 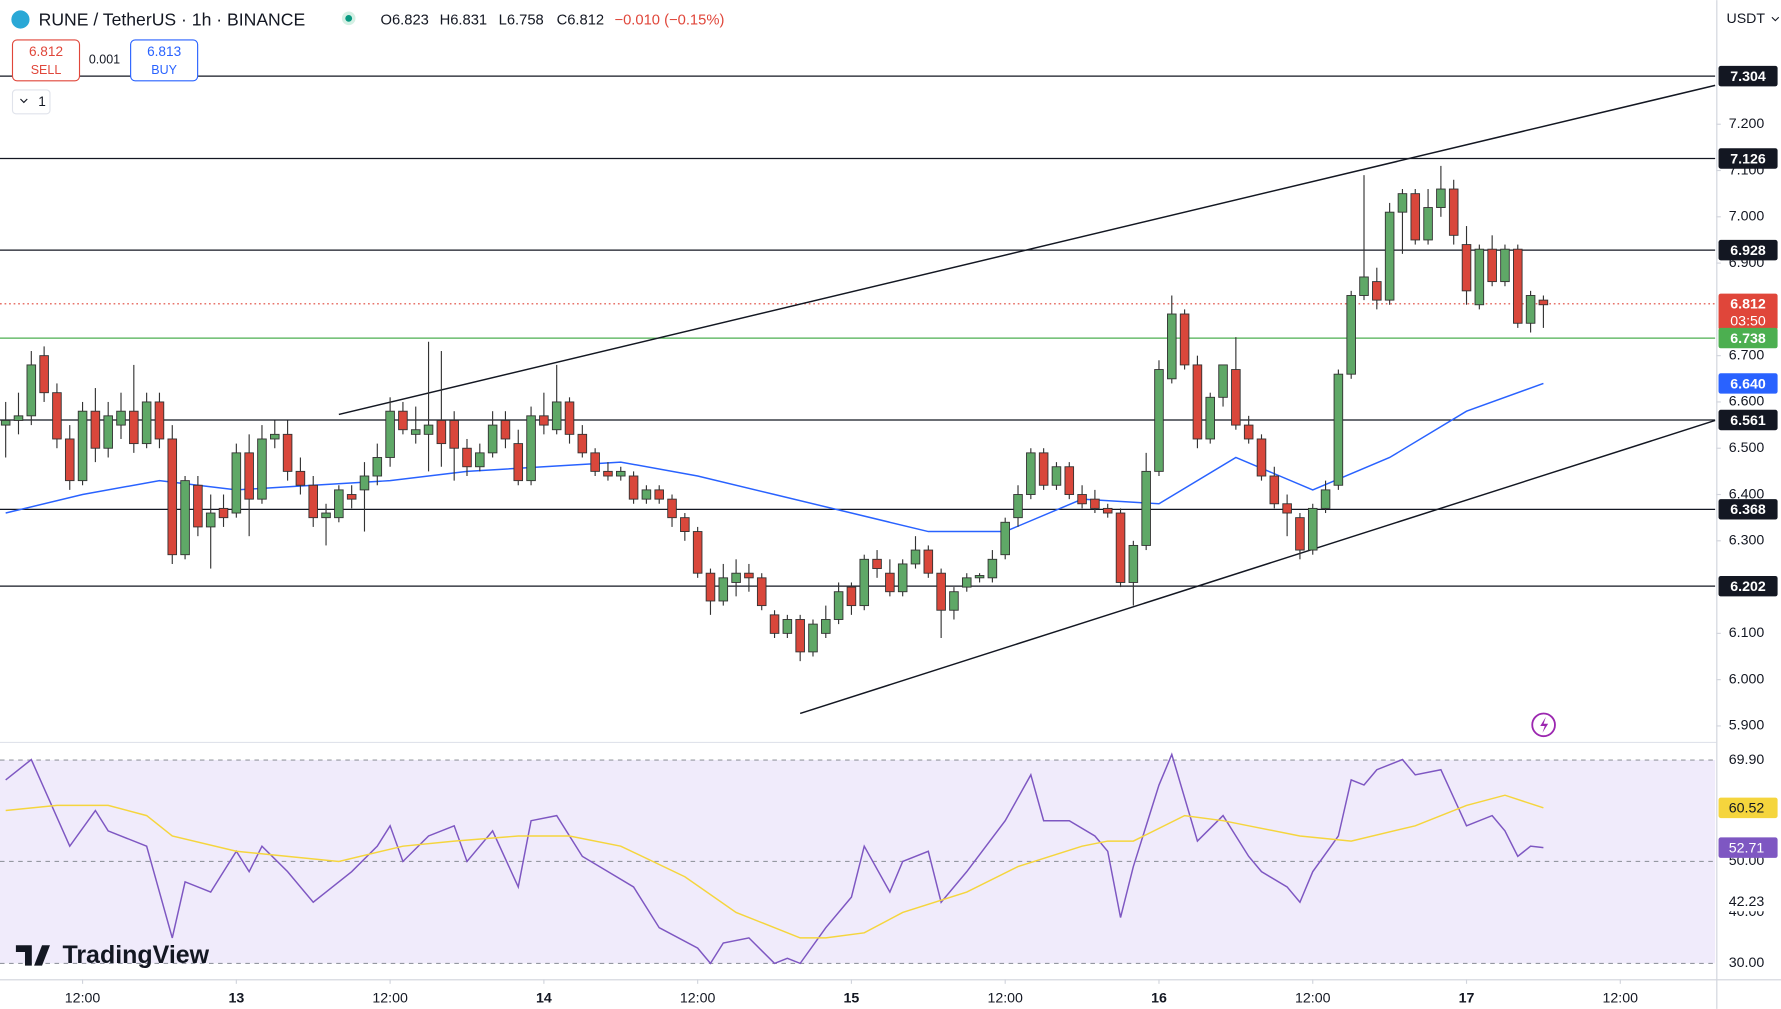 I want to click on x-tick-label: 15, so click(x=852, y=998).